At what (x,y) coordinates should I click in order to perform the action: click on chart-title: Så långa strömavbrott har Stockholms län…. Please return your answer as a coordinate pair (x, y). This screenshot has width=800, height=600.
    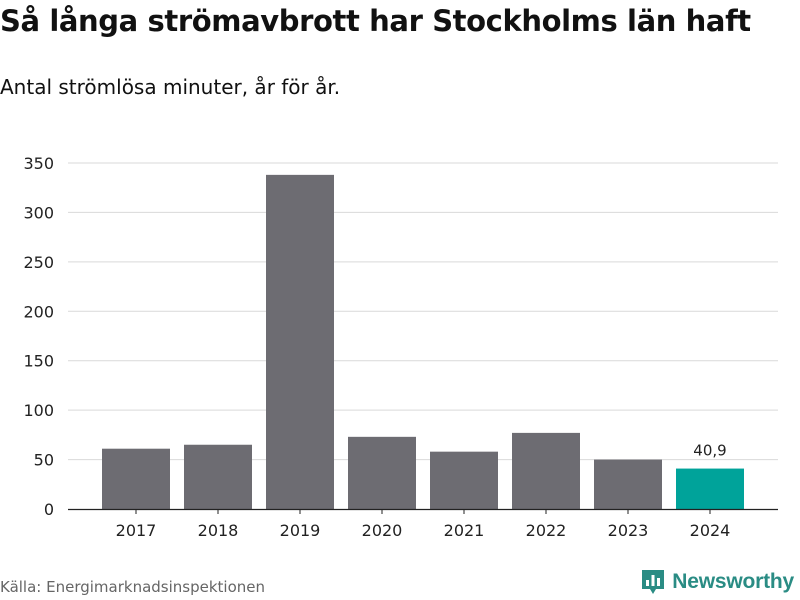
    Looking at the image, I should click on (375, 21).